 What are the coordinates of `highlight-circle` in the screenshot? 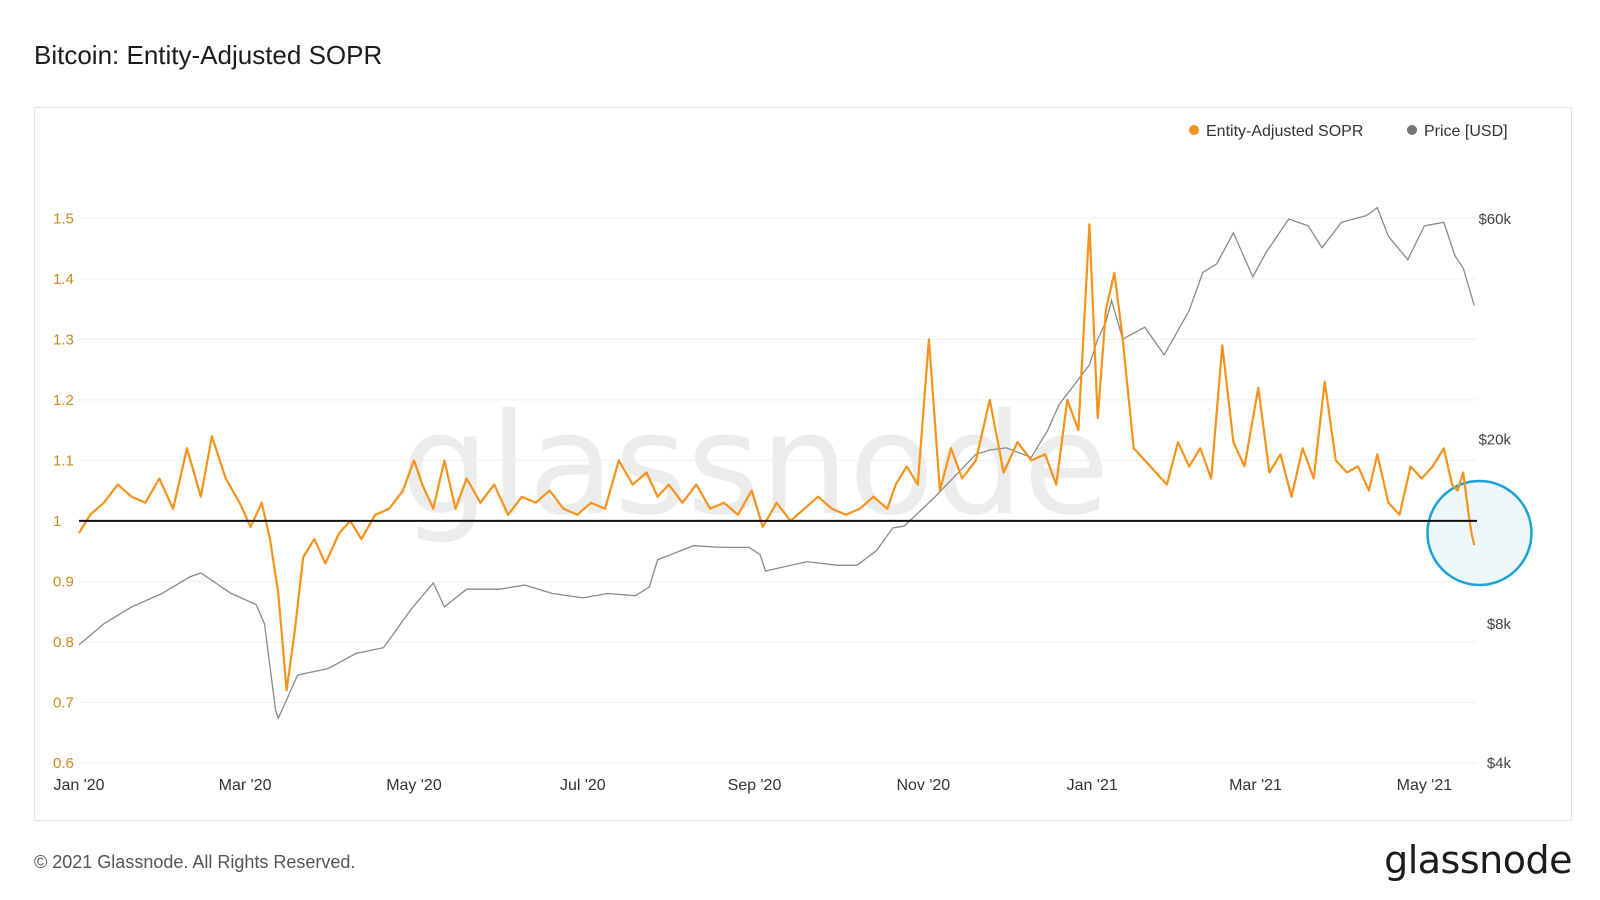 It's located at (1479, 533).